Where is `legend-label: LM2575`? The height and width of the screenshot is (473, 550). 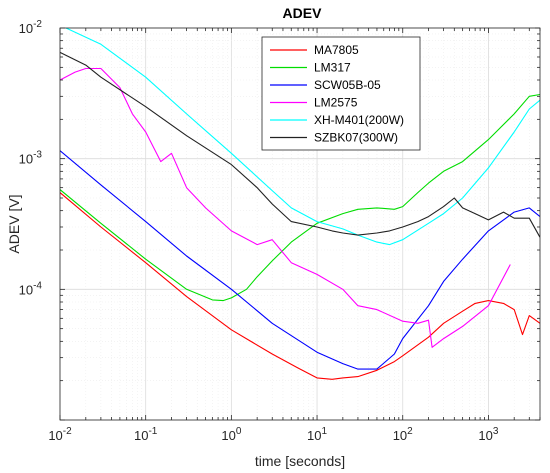 legend-label: LM2575 is located at coordinates (336, 103).